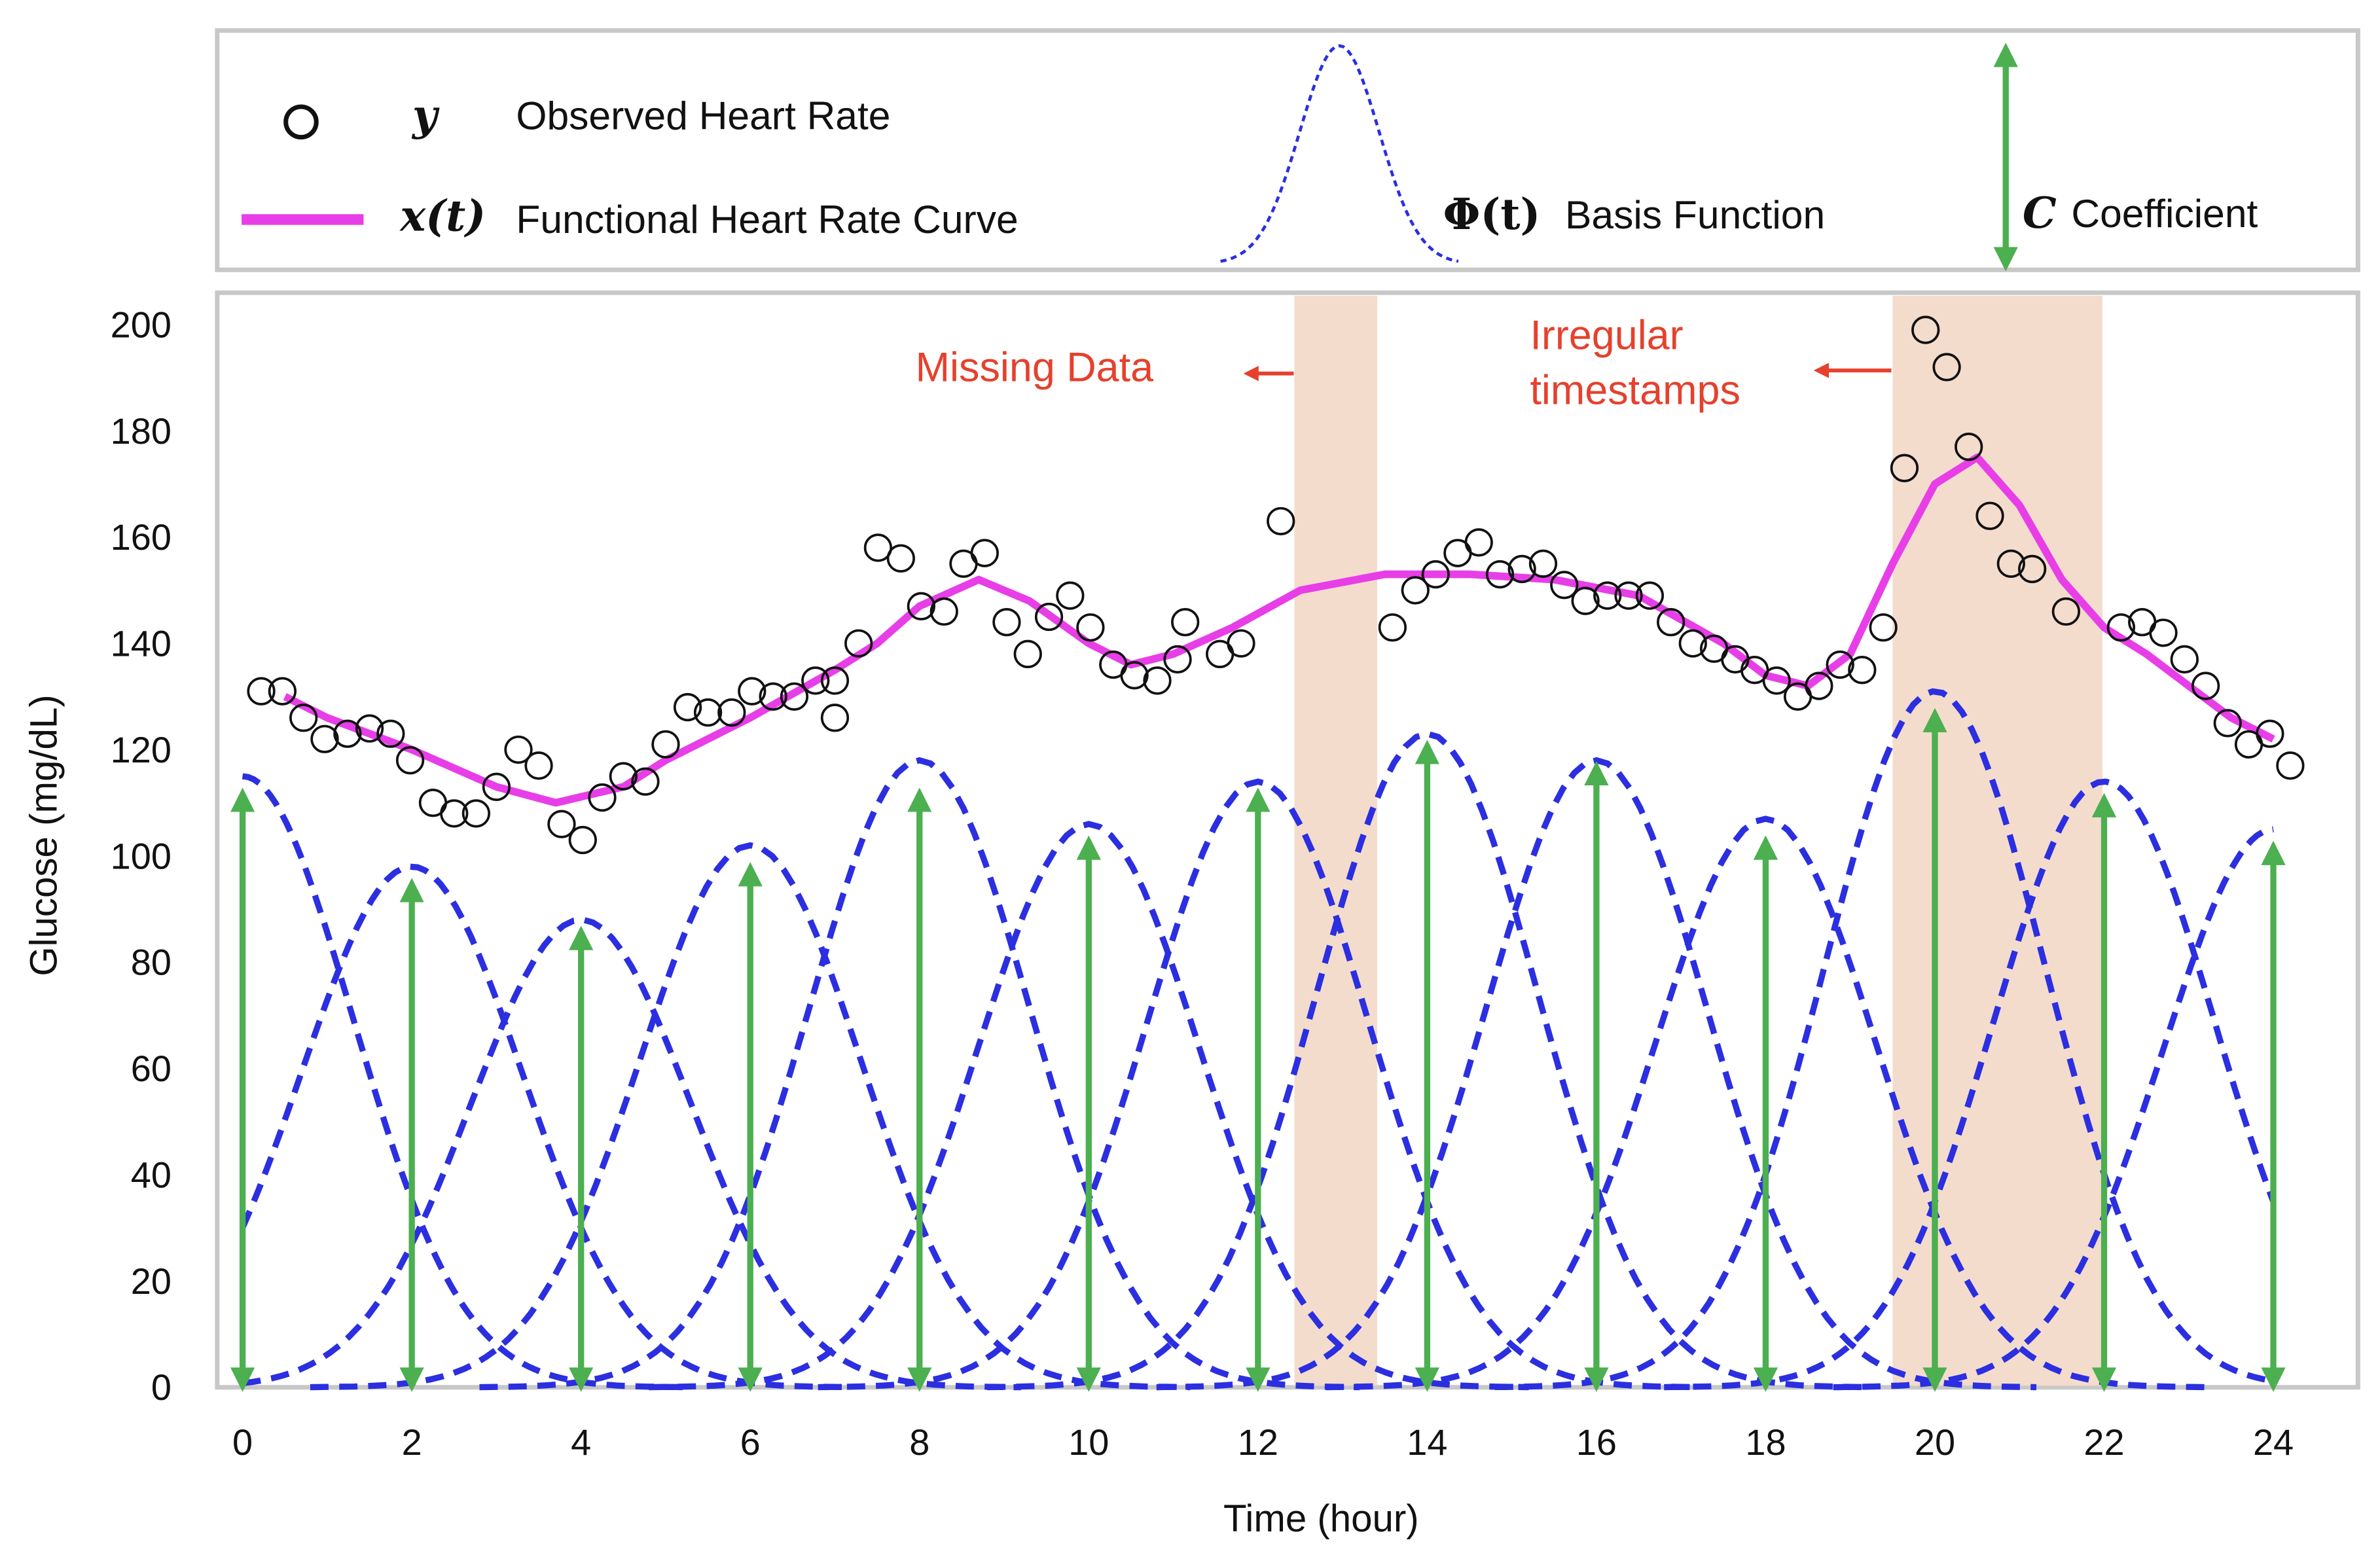 This screenshot has width=2380, height=1555. Describe the element at coordinates (1088, 1442) in the screenshot. I see `x-tick-label: 10` at that location.